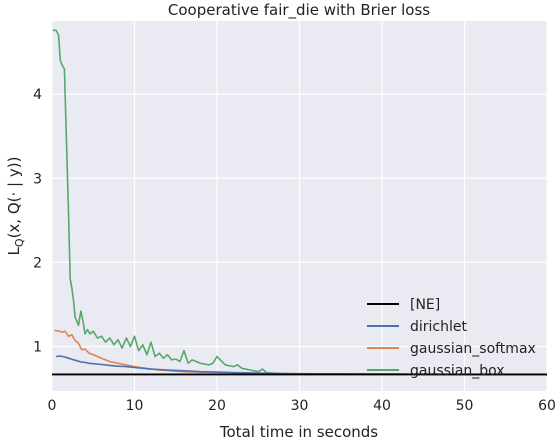 This screenshot has width=556, height=441. What do you see at coordinates (547, 406) in the screenshot?
I see `x-tick-60: 60` at bounding box center [547, 406].